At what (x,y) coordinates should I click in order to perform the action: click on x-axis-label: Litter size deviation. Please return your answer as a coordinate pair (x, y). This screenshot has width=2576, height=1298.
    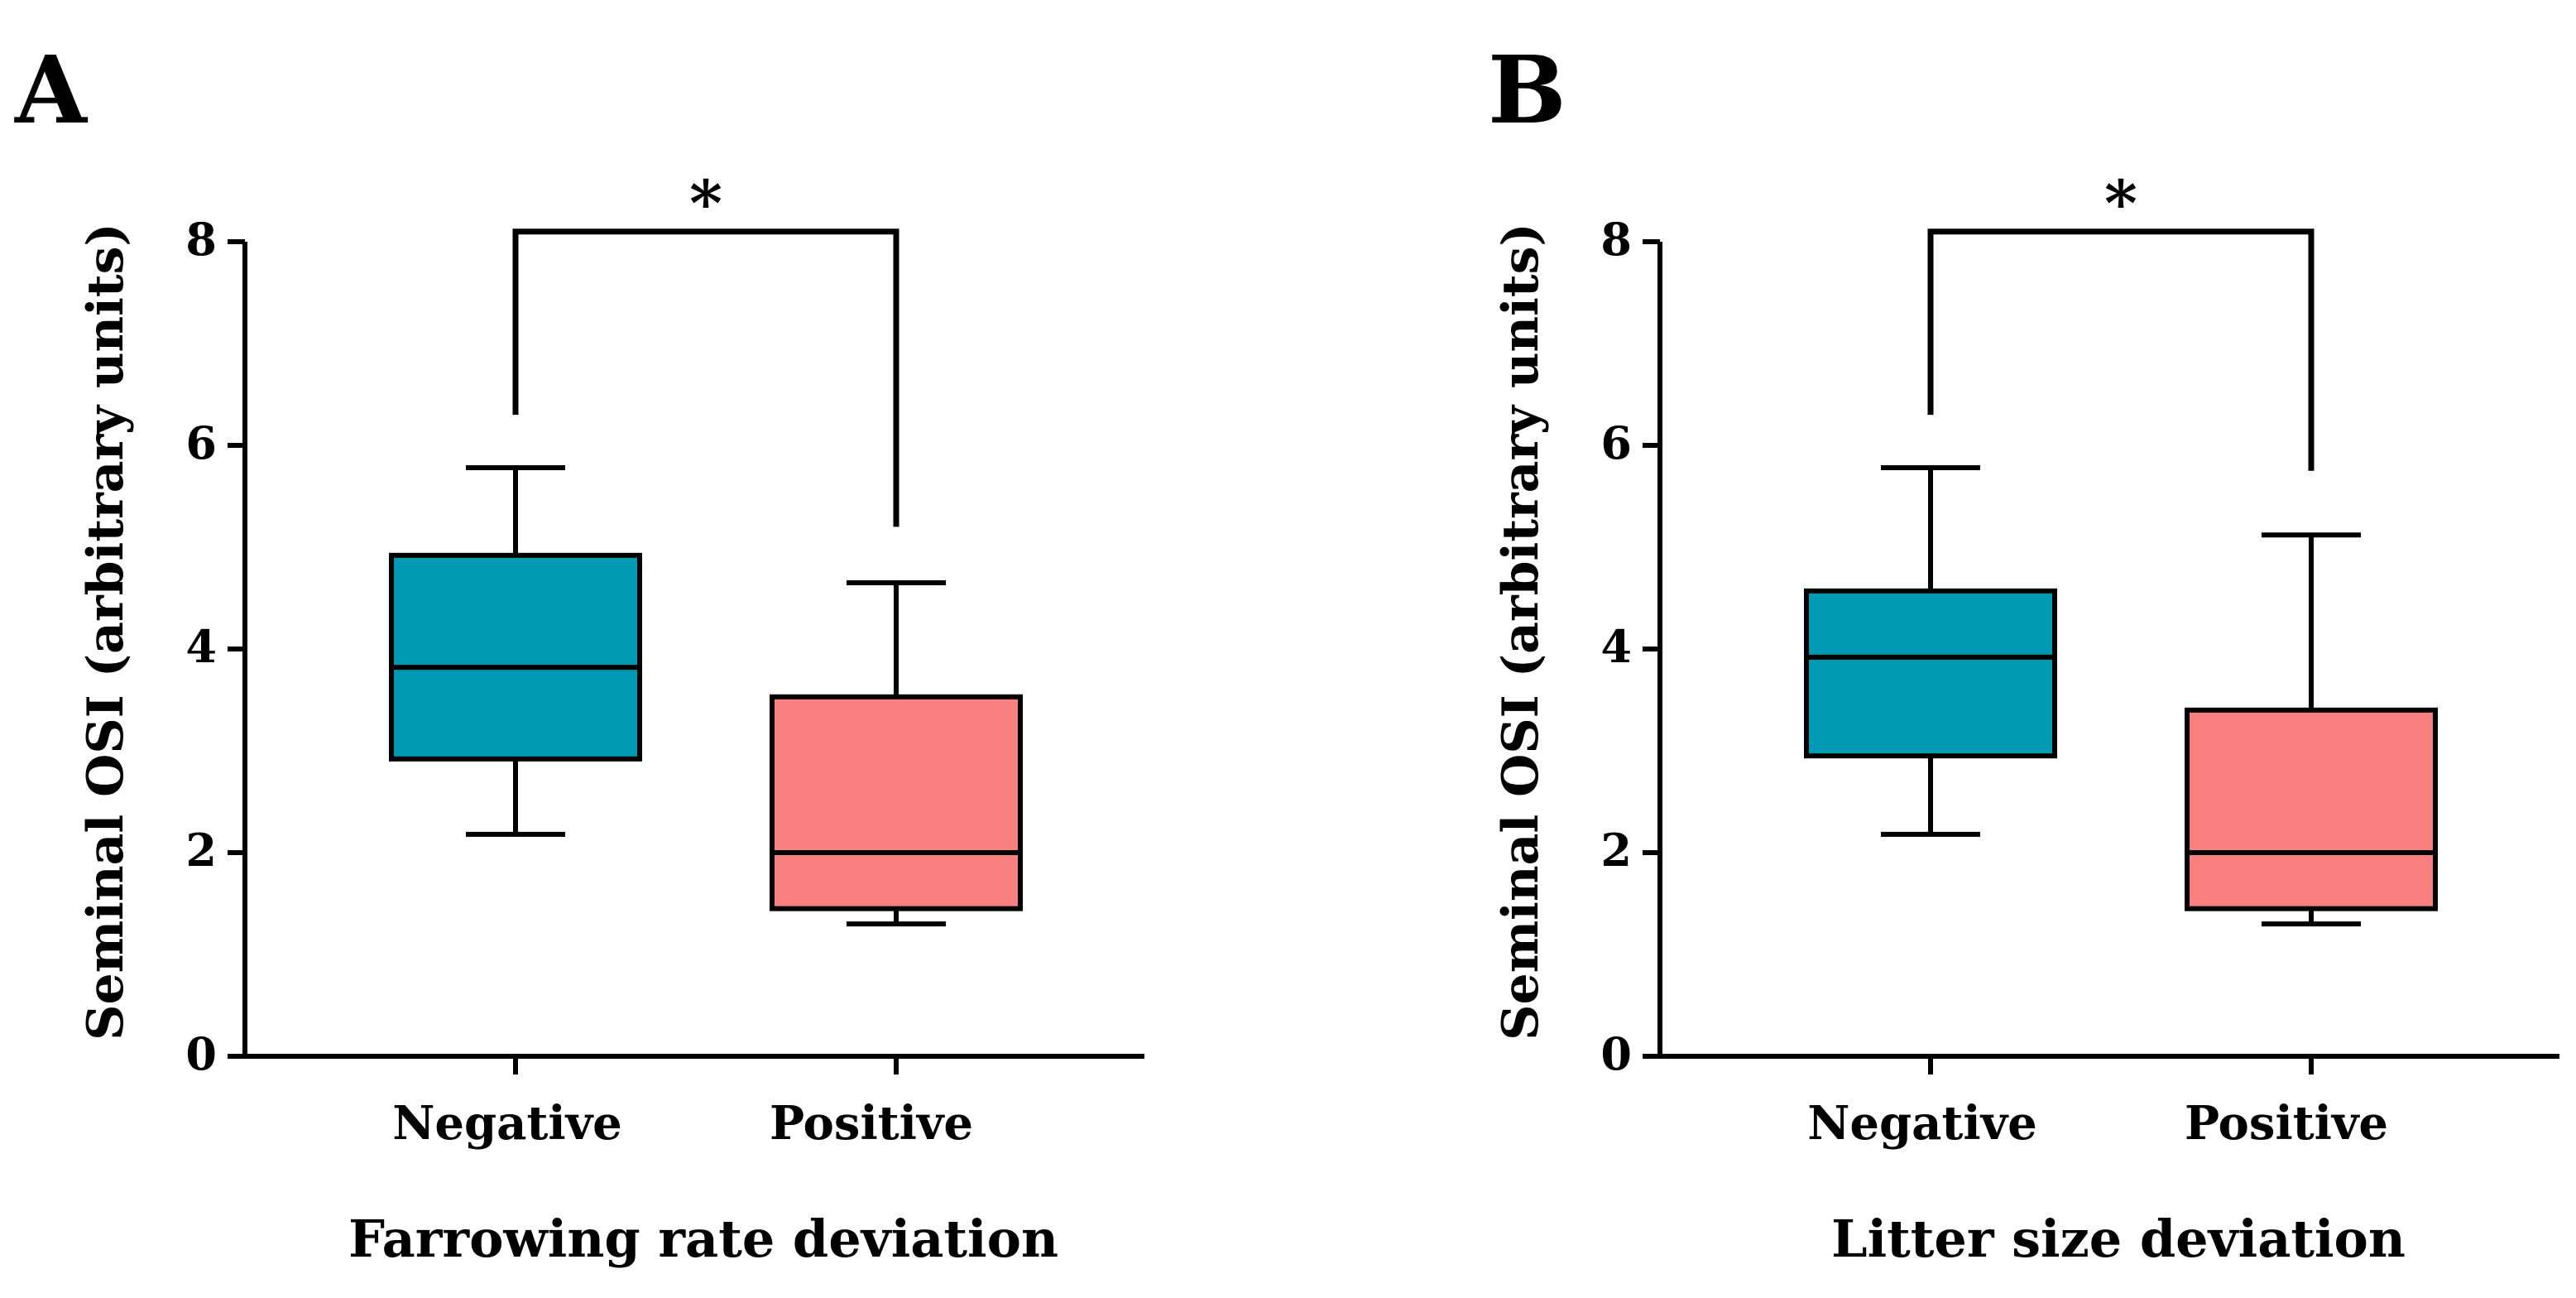
    Looking at the image, I should click on (2118, 1239).